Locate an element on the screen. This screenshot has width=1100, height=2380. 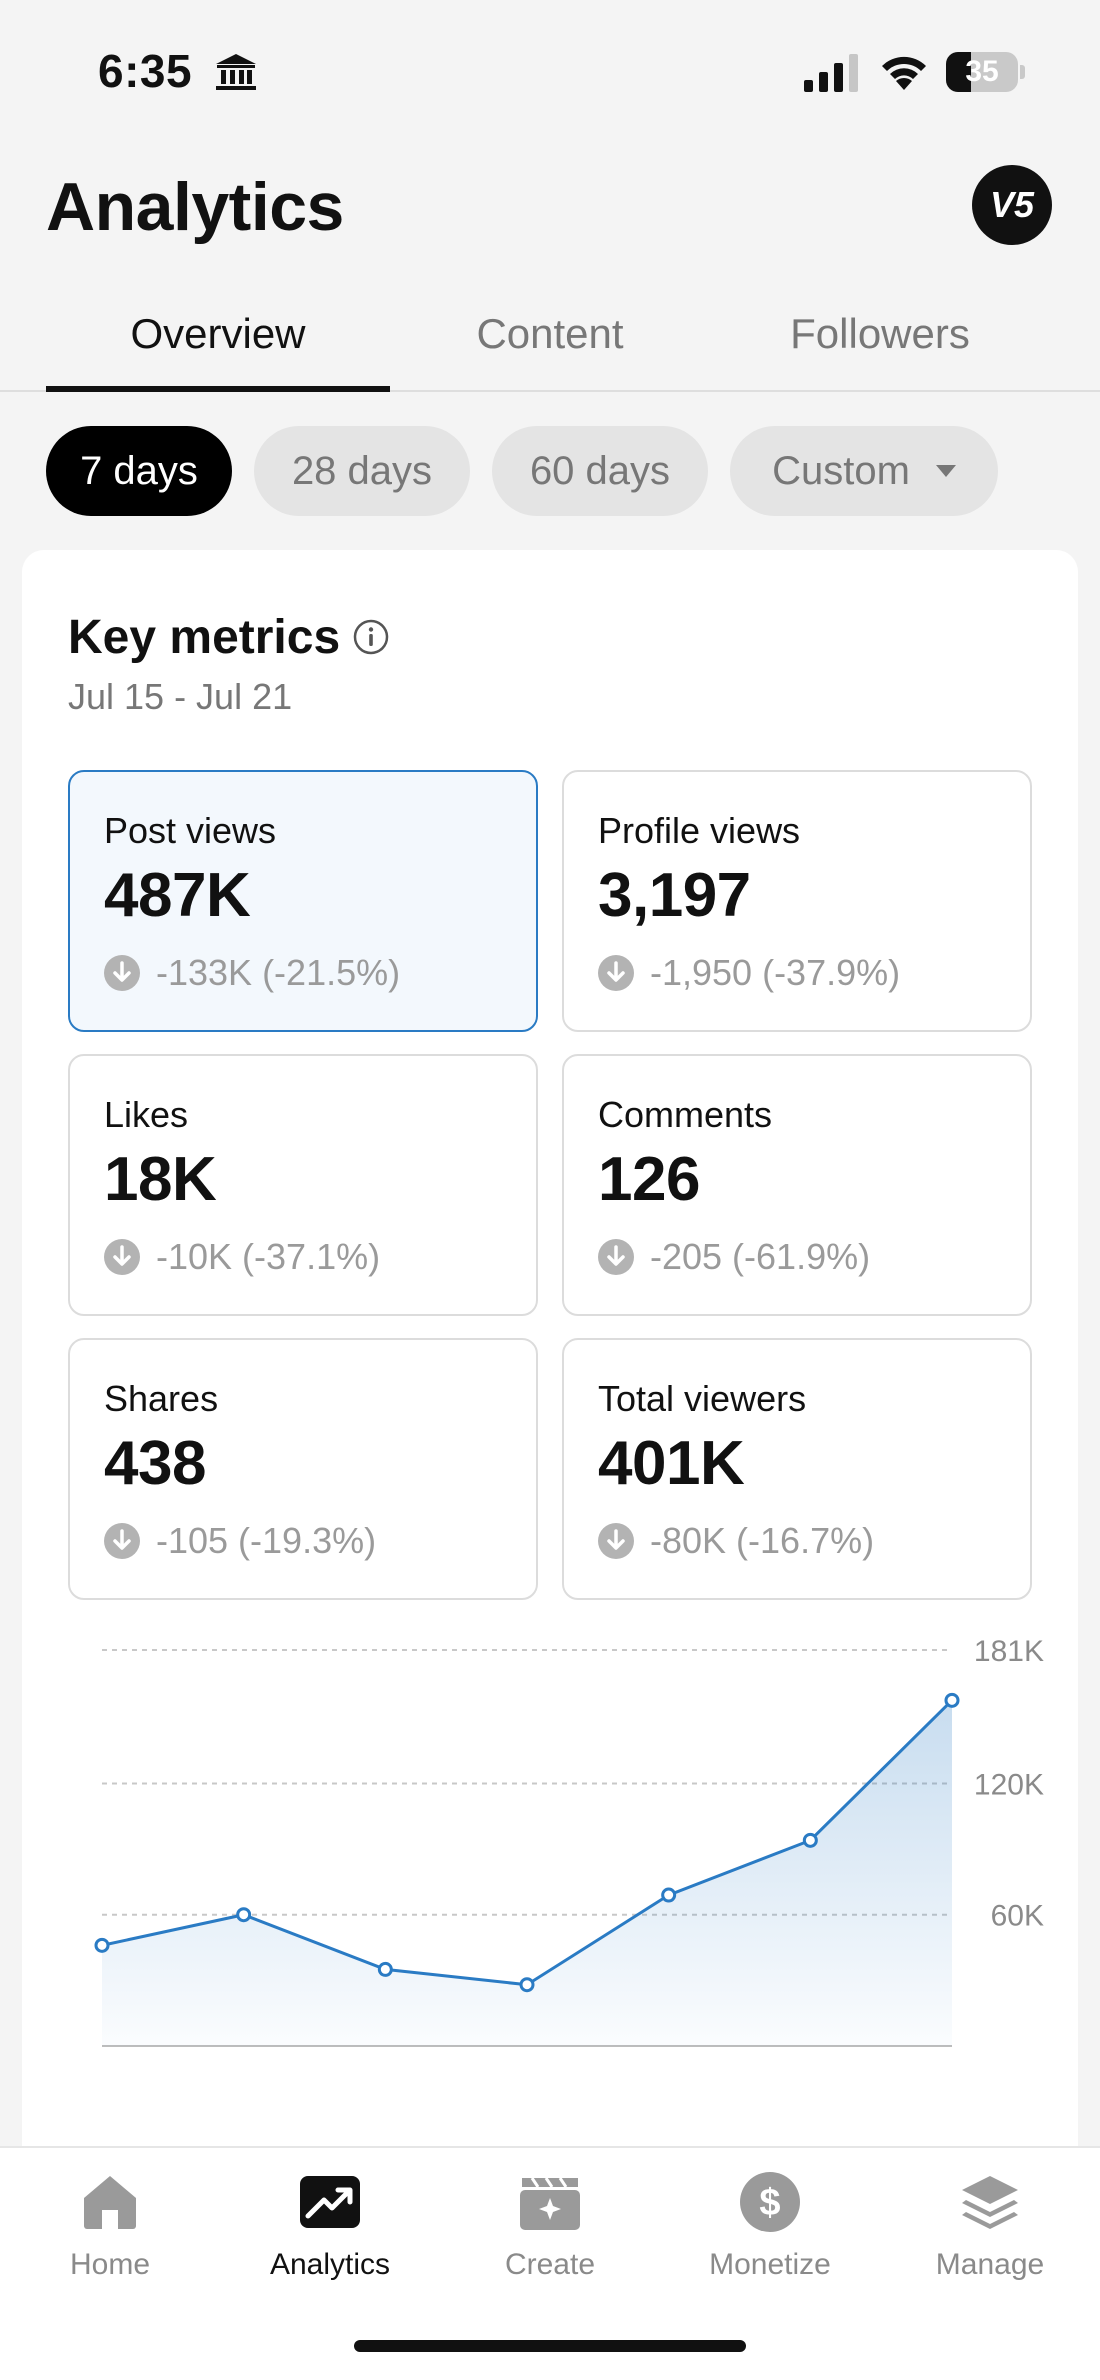
metric-value: 18K is located at coordinates (160, 1179).